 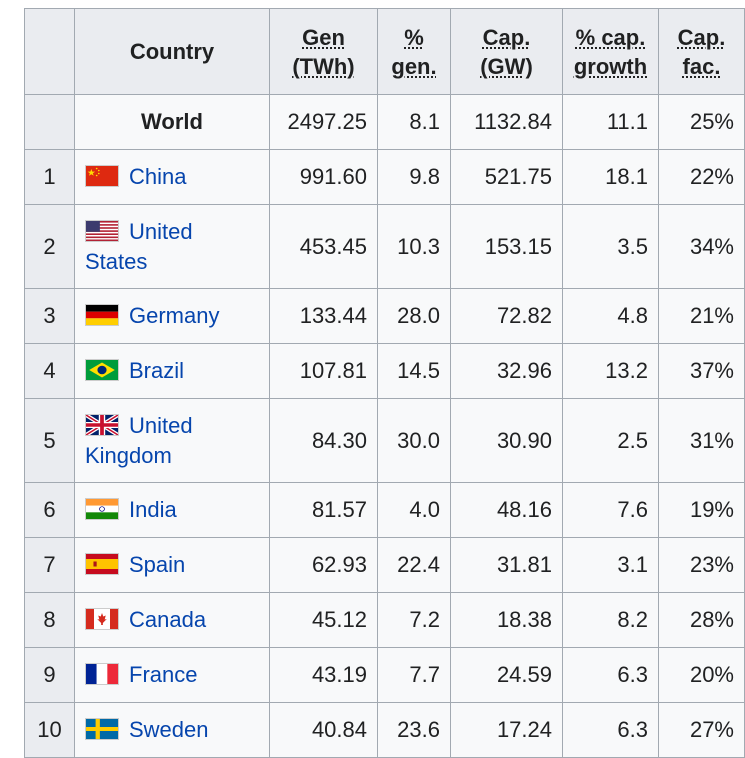 What do you see at coordinates (323, 620) in the screenshot?
I see `gen-cell: 45.12` at bounding box center [323, 620].